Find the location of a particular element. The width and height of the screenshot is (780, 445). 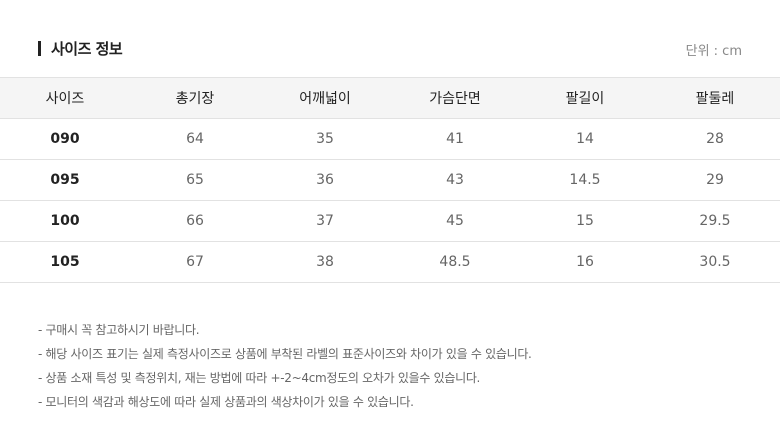

table-header-row: 사이즈 총기장 어깨넓이 가슴단면 팔길이 팔둘레 is located at coordinates (390, 98).